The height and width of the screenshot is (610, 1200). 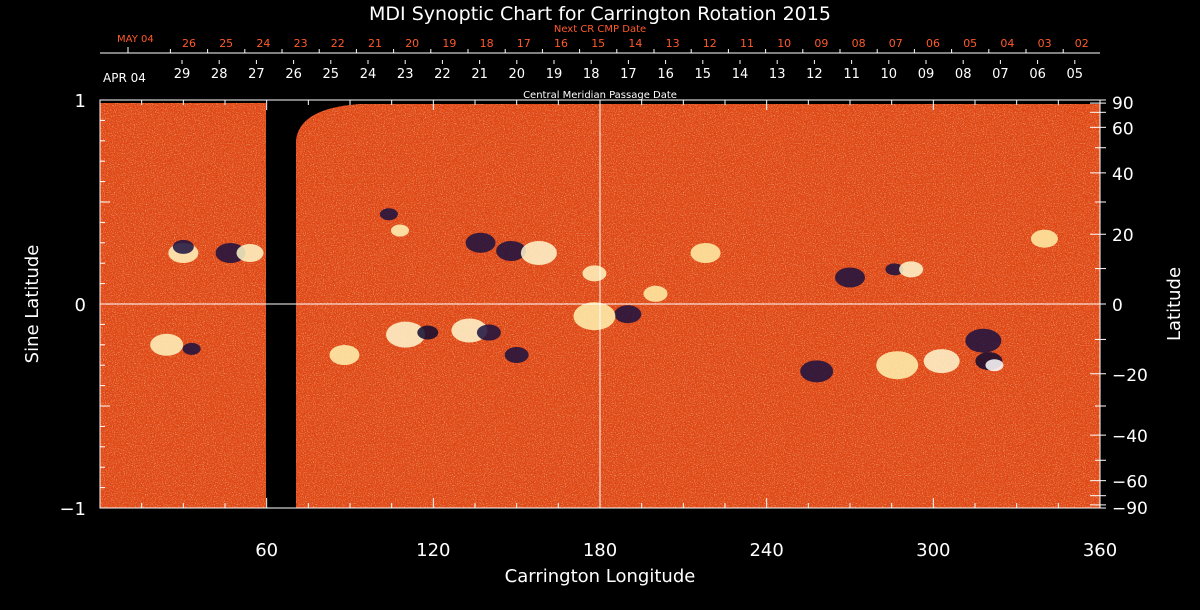 What do you see at coordinates (368, 74) in the screenshot?
I see `cmp-date-label: 24` at bounding box center [368, 74].